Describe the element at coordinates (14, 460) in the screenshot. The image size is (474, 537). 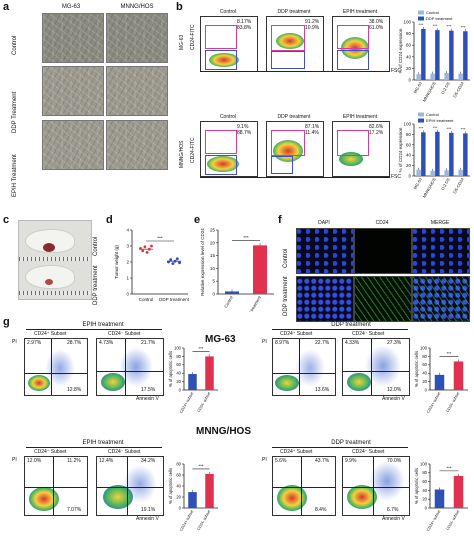
I see `g3-ylabel: PI` at that location.